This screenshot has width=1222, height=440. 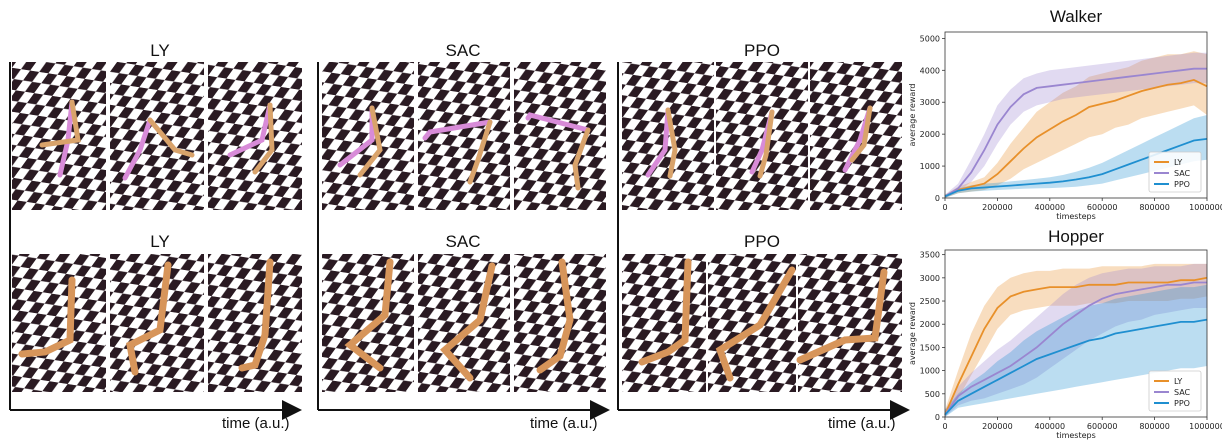 I want to click on walker-ly-figures, so click(x=157, y=140).